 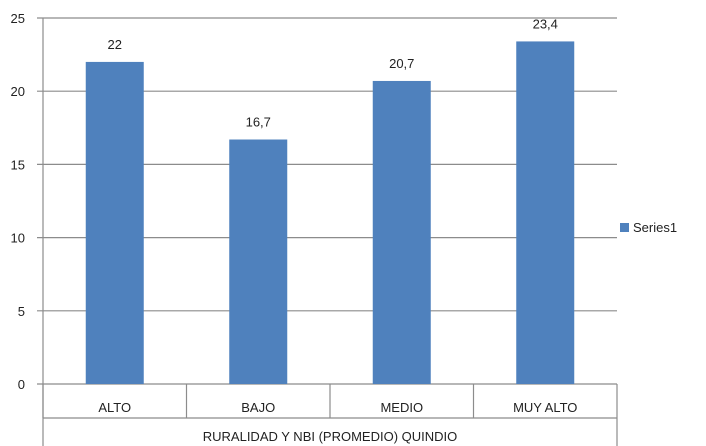 What do you see at coordinates (258, 261) in the screenshot?
I see `bar-bajo` at bounding box center [258, 261].